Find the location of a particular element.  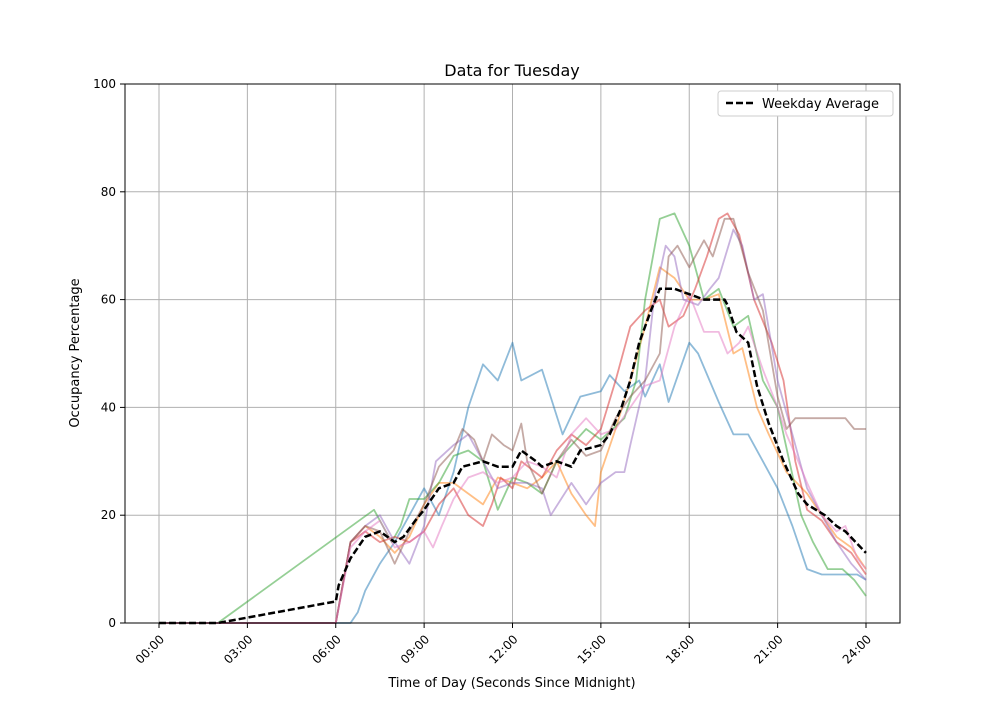

x-axis-label: Time of Day (Seconds Since Midnight) is located at coordinates (511, 683).